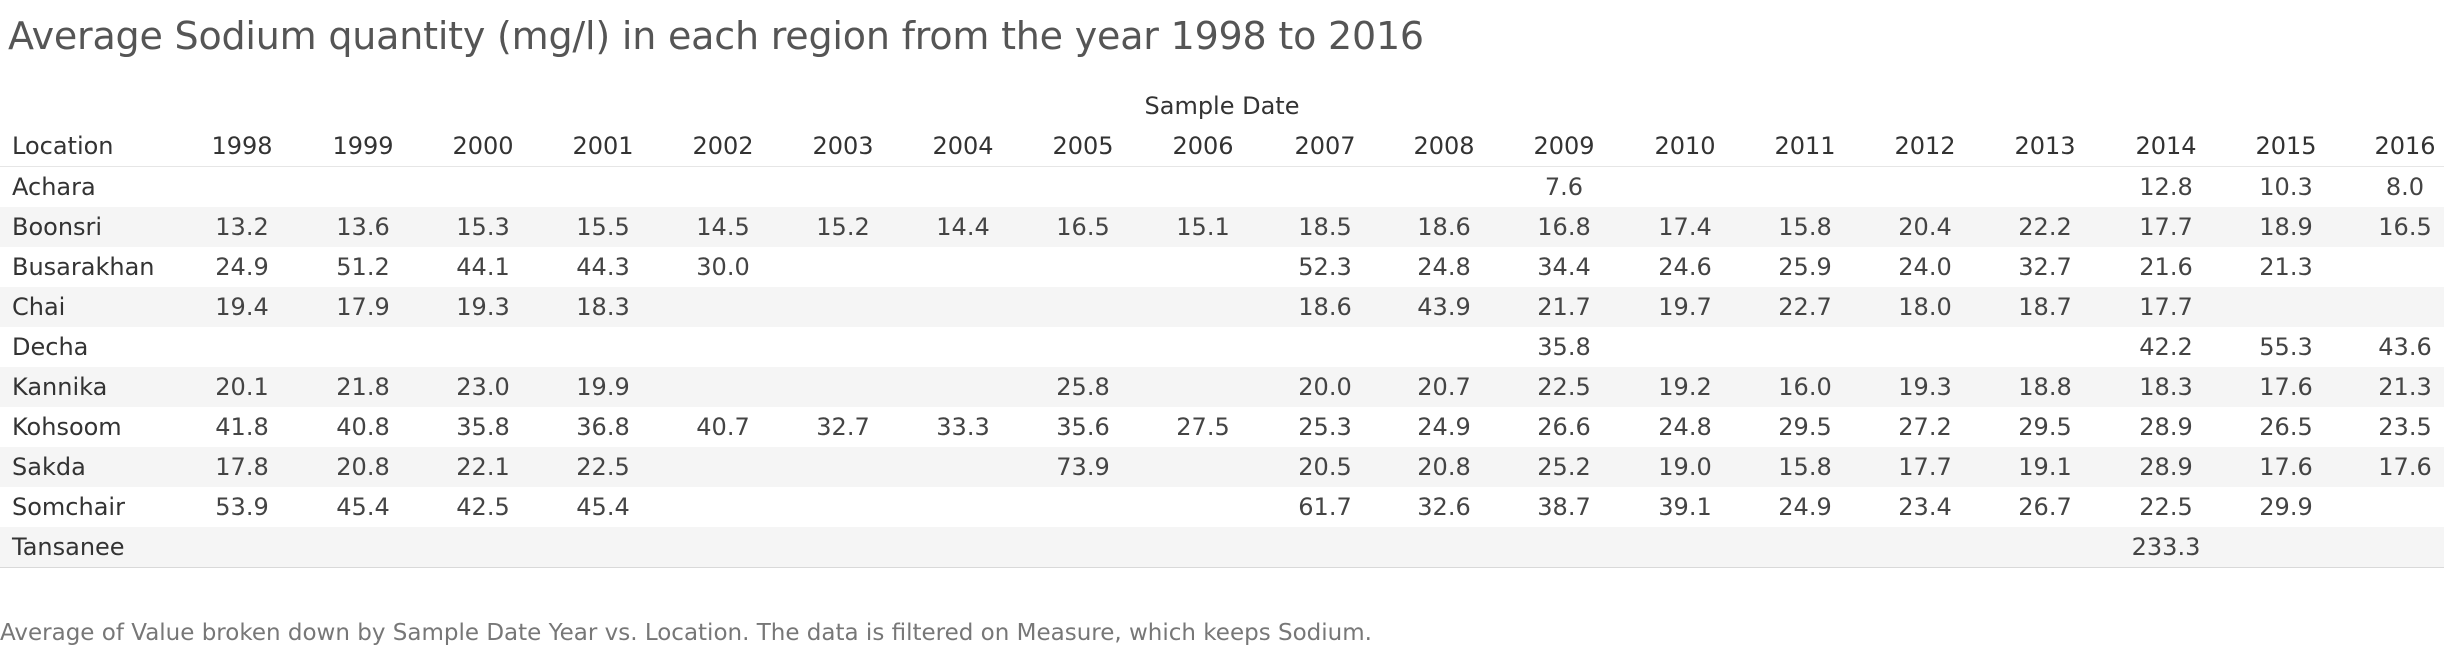  Describe the element at coordinates (1685, 467) in the screenshot. I see `table-cell: 19.0` at that location.